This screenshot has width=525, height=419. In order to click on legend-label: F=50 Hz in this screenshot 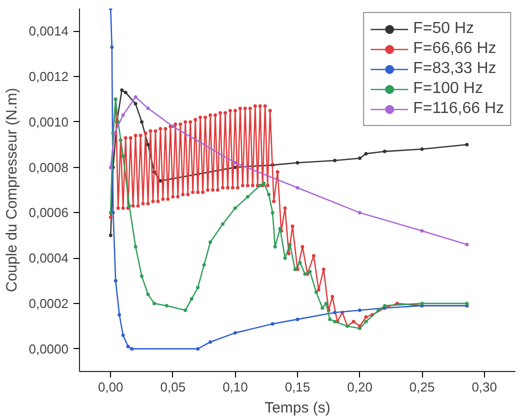, I will do `click(443, 29)`.